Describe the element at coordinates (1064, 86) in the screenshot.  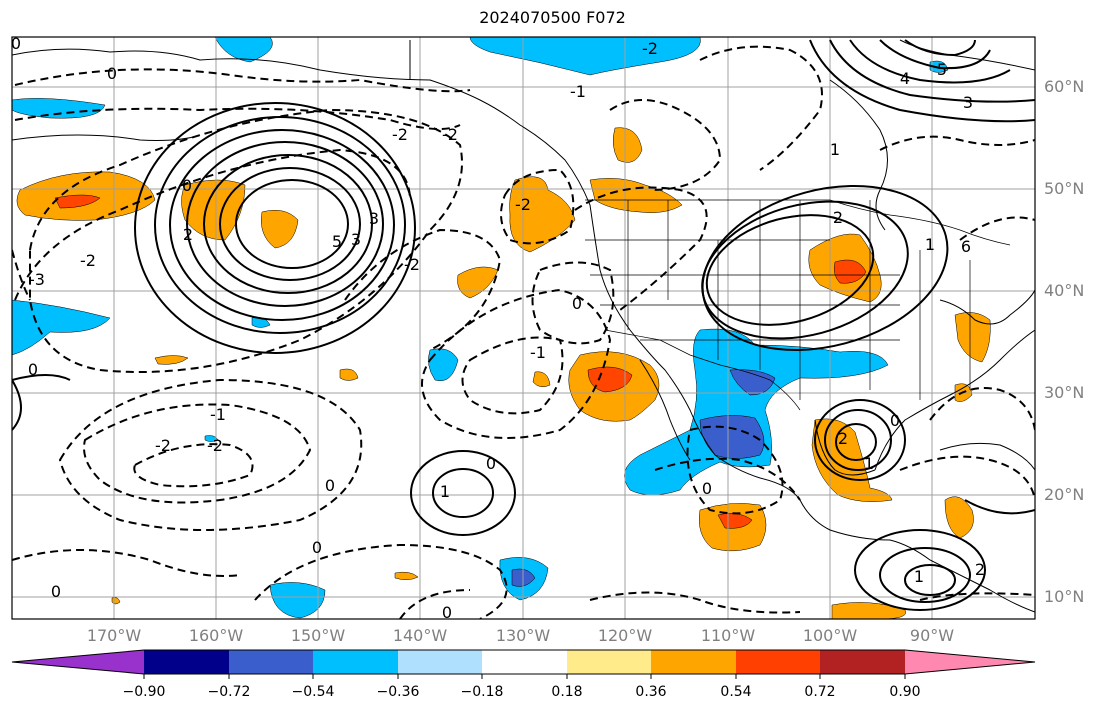
I see `lat-label: 60°N` at that location.